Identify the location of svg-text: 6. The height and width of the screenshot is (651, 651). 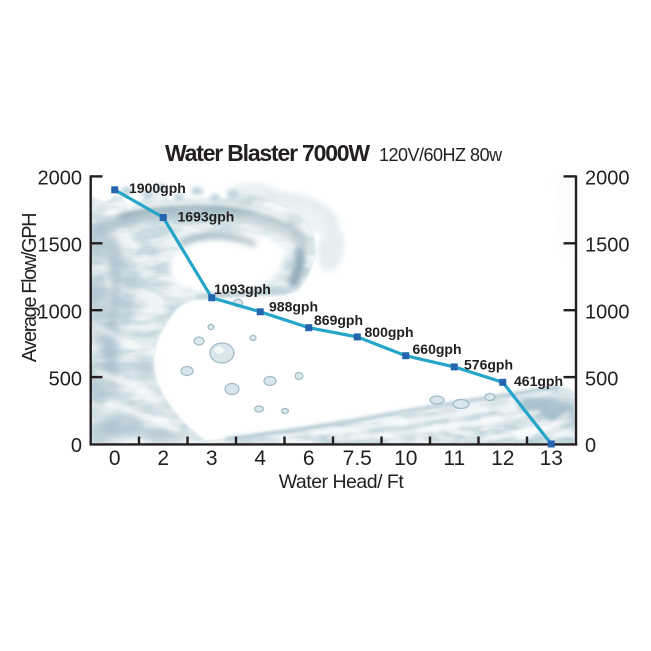
(309, 458).